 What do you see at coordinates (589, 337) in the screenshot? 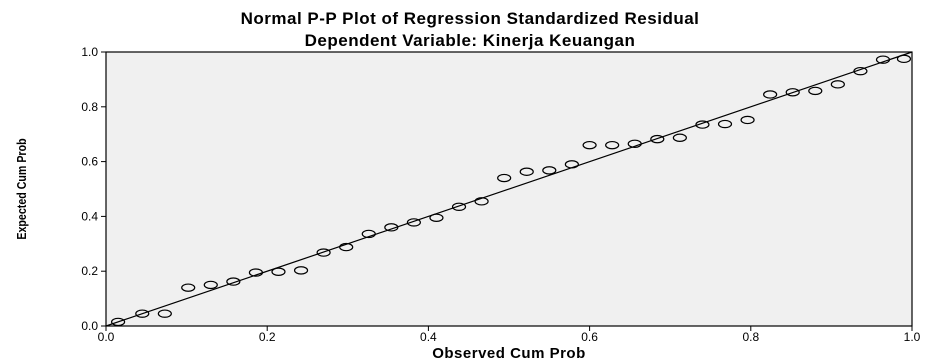
I see `x-tick-label: 0.6` at bounding box center [589, 337].